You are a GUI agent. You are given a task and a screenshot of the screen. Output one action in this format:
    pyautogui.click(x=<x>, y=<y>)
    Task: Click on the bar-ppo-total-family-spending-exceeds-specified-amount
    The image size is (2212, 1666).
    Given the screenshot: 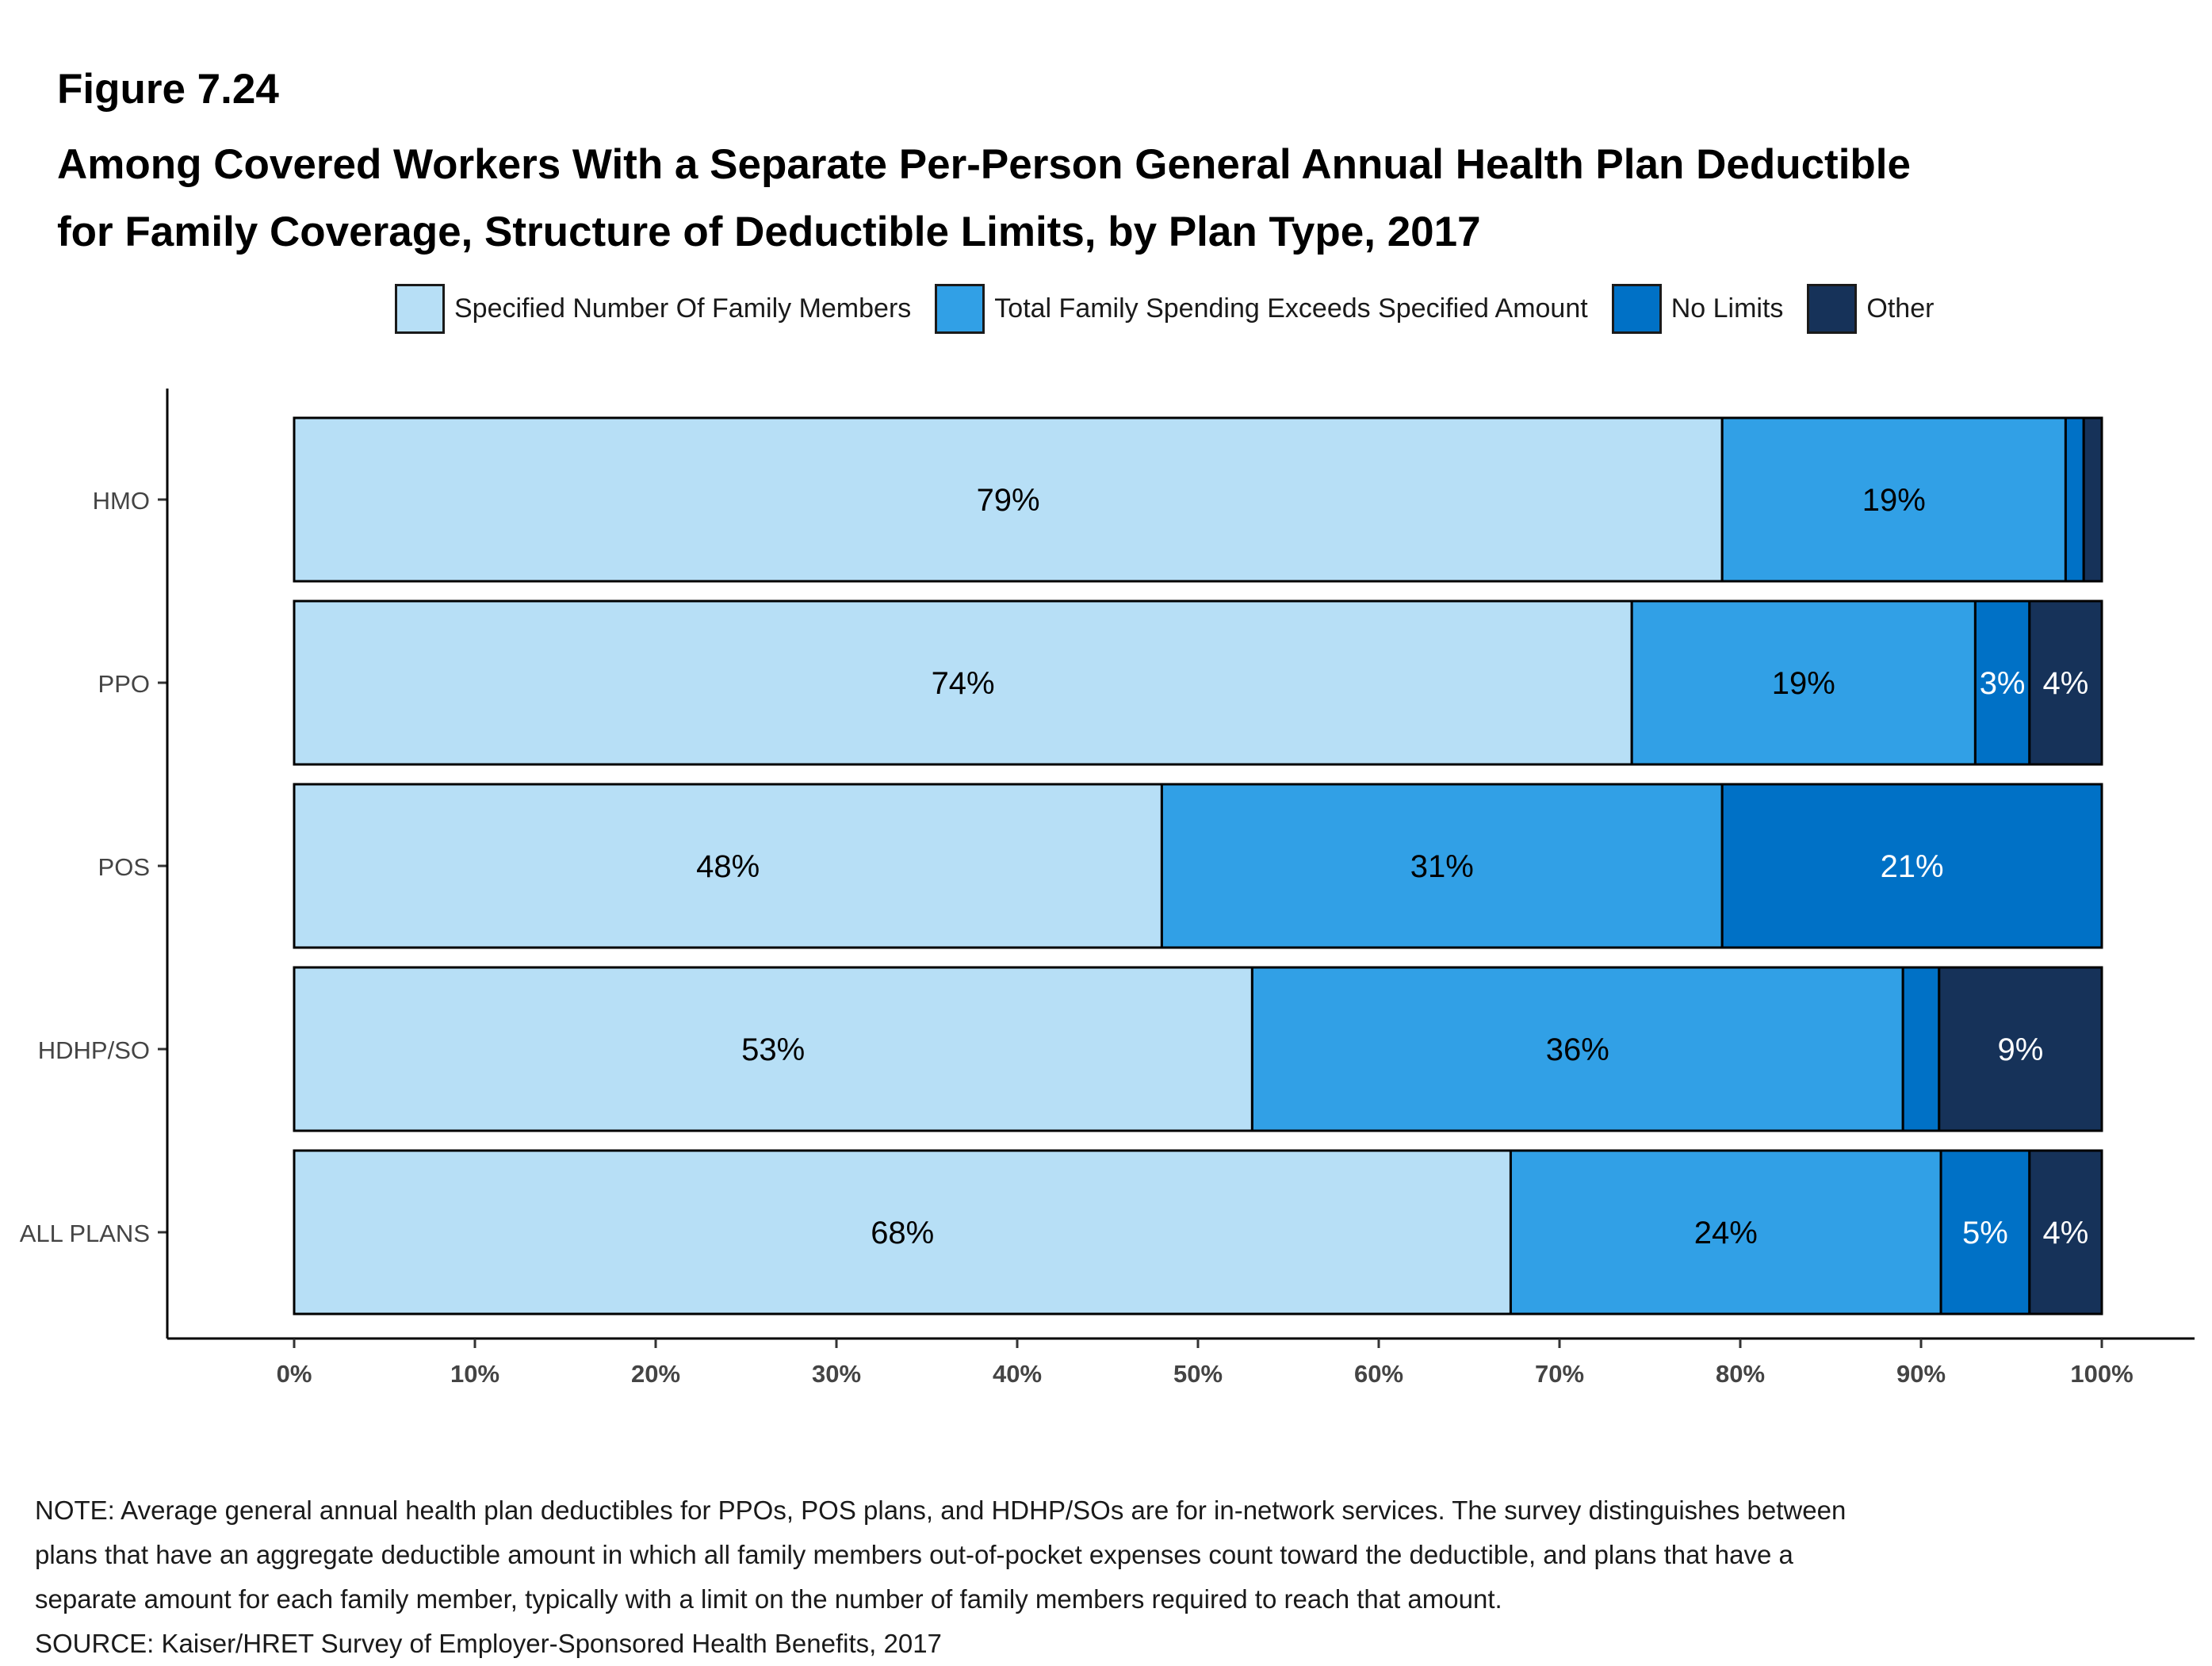 What is the action you would take?
    pyautogui.click(x=1803, y=683)
    